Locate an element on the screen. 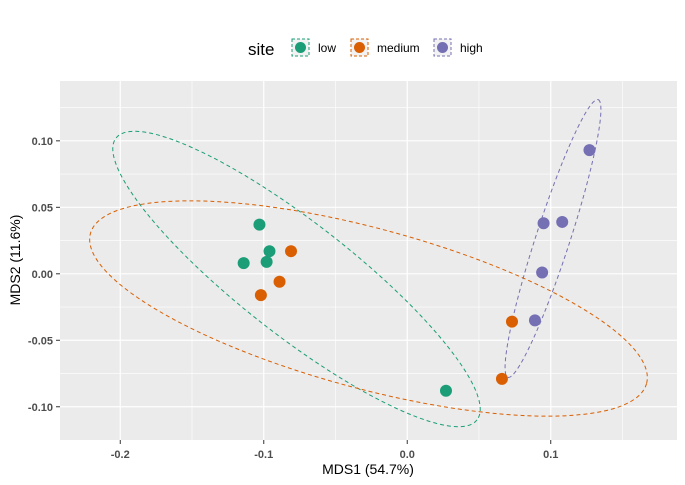  legend: site low medium high is located at coordinates (365, 48).